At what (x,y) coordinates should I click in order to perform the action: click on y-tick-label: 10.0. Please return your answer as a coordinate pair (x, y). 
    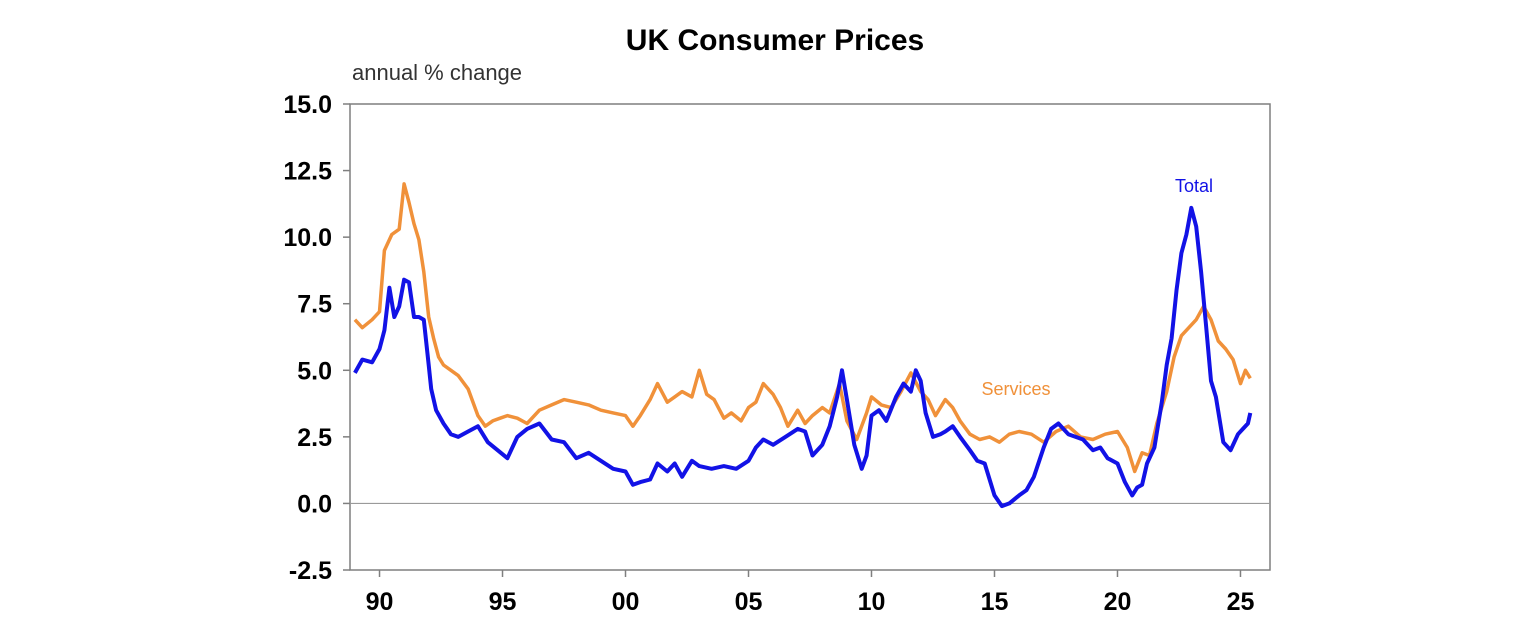
    Looking at the image, I should click on (307, 238).